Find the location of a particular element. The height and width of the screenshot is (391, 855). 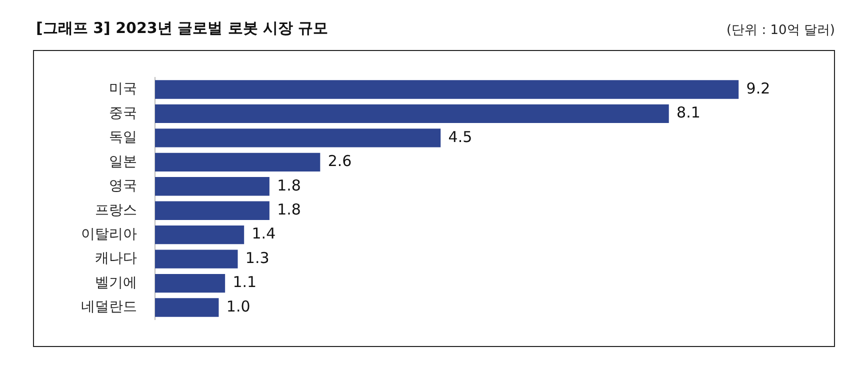

y-tick-label: 벨기에 is located at coordinates (116, 282).